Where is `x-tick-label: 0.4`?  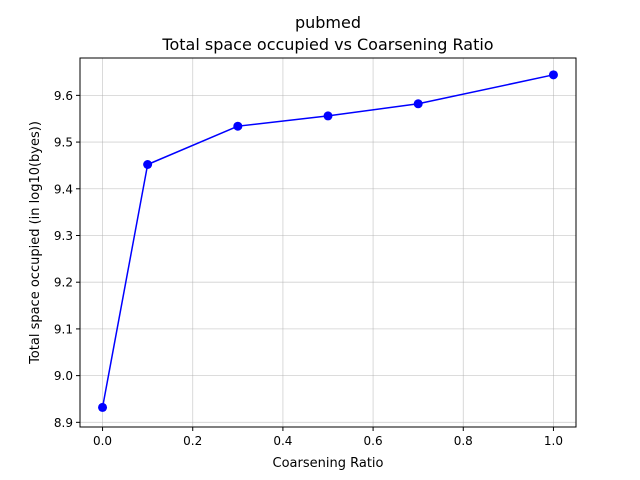
x-tick-label: 0.4 is located at coordinates (282, 441).